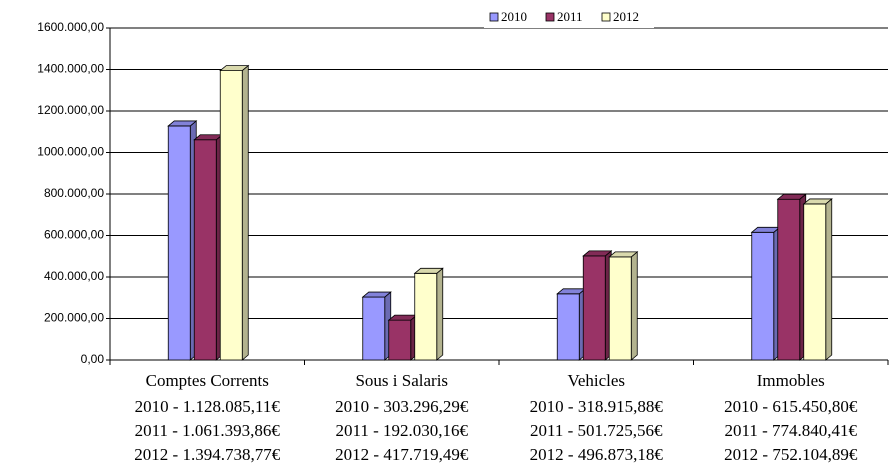  Describe the element at coordinates (74, 193) in the screenshot. I see `y-tick-label: 800.000,00` at that location.